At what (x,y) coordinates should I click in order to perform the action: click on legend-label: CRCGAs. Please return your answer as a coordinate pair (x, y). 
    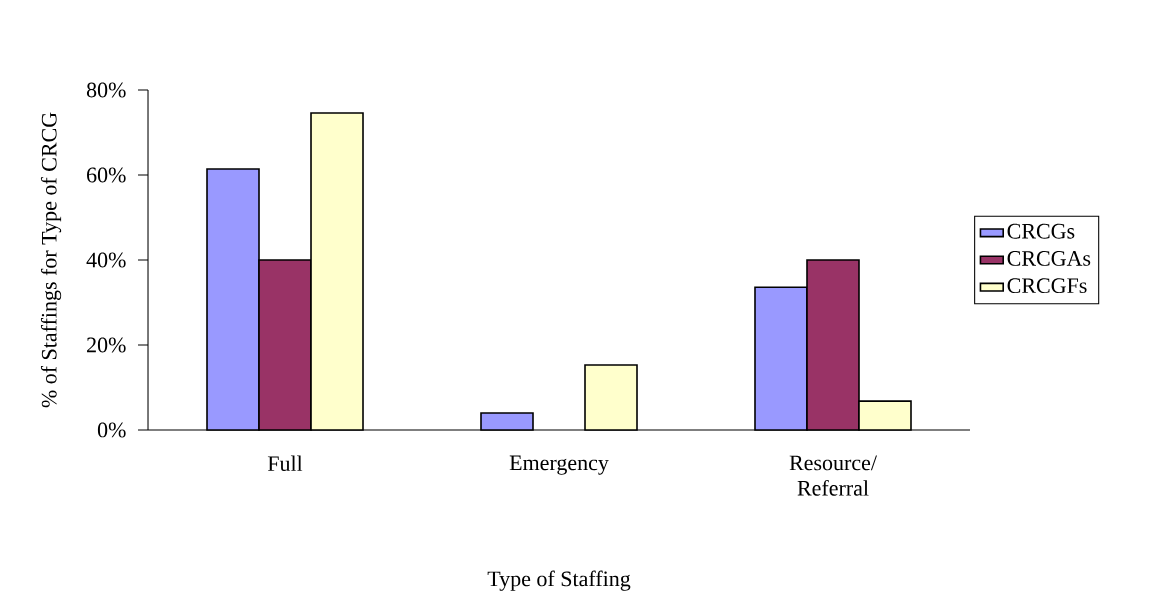
    Looking at the image, I should click on (1049, 258).